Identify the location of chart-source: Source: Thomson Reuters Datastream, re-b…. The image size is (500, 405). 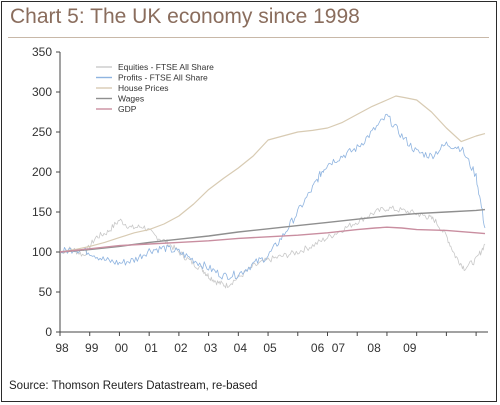
(133, 386).